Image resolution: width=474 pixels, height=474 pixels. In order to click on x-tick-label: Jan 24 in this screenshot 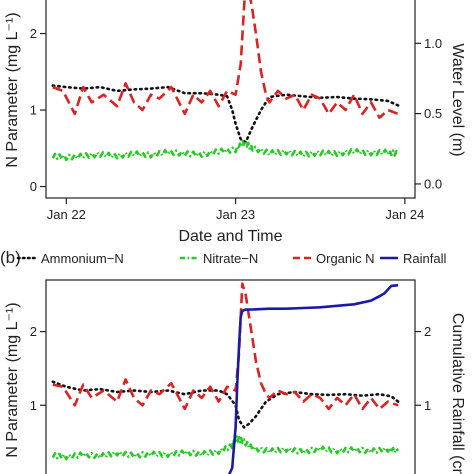, I will do `click(404, 214)`.